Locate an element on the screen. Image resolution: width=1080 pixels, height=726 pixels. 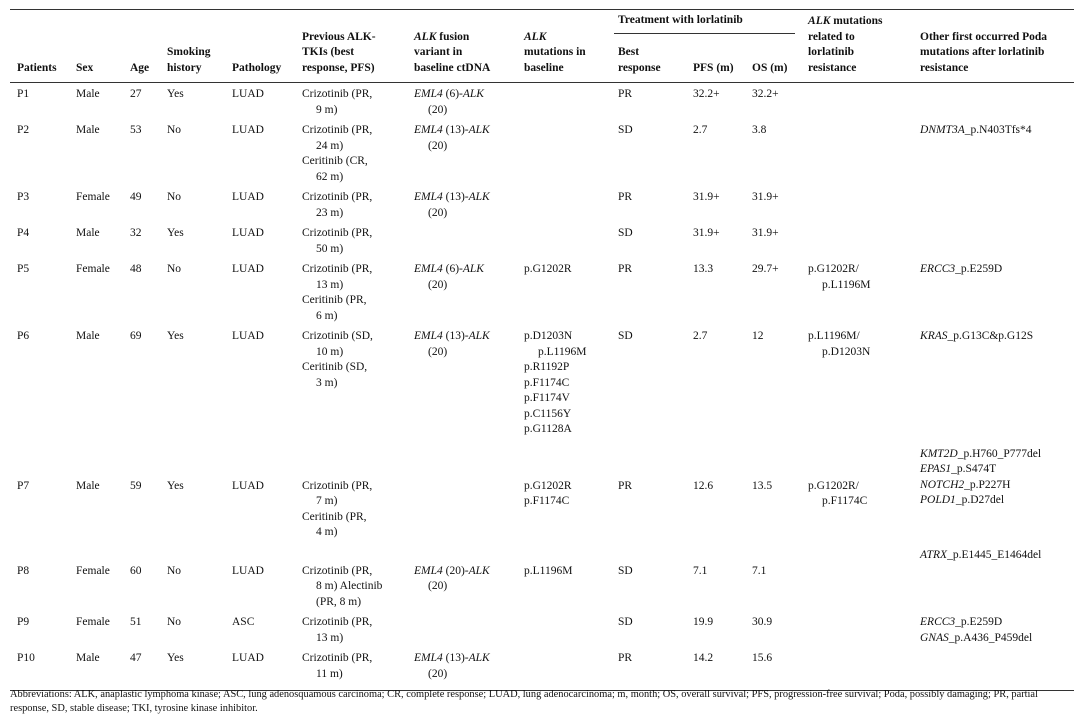
table-cell: Female is located at coordinates (96, 577).